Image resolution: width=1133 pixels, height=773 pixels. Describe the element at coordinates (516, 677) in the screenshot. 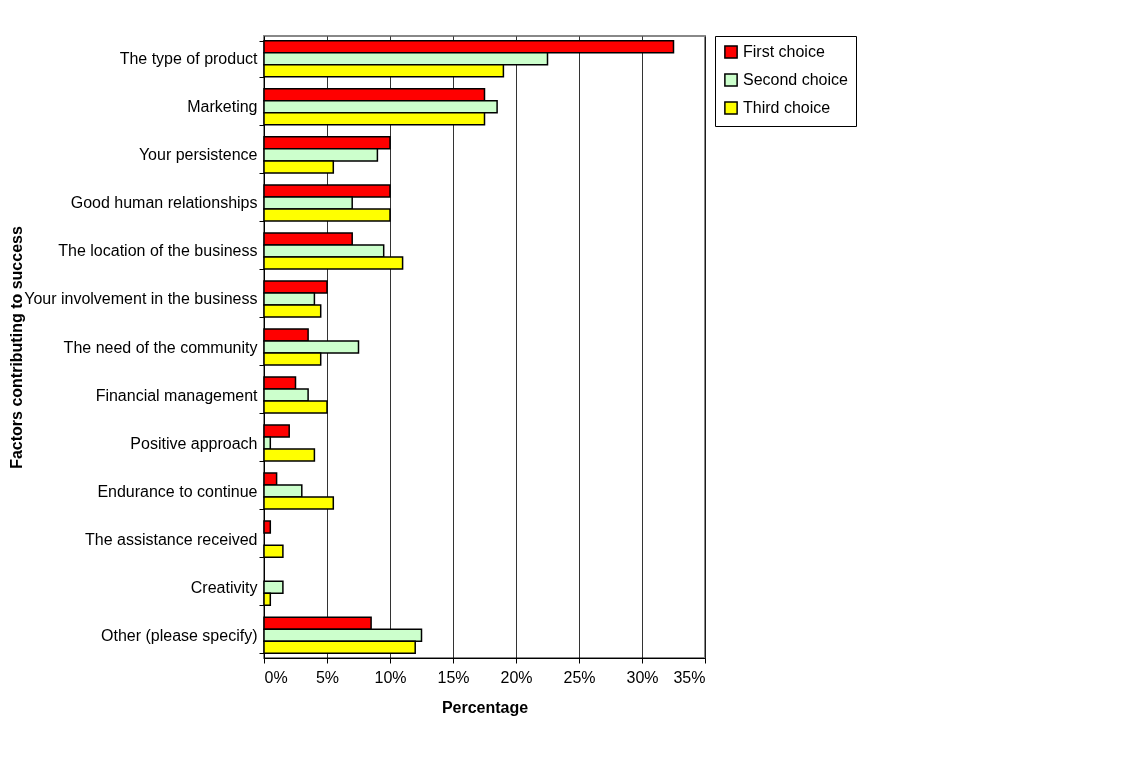

I see `x-tick-label: 20%` at that location.